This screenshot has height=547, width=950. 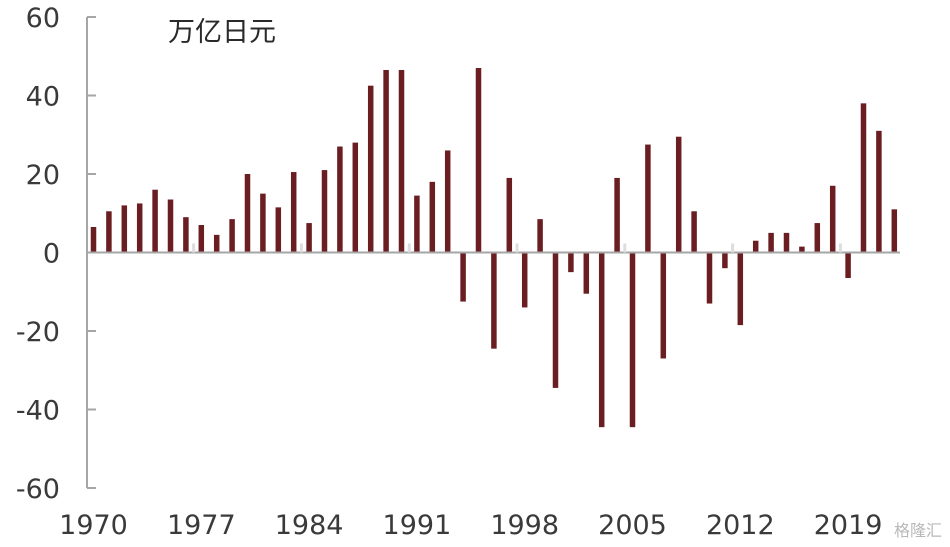 What do you see at coordinates (263, 223) in the screenshot?
I see `bar-1981` at bounding box center [263, 223].